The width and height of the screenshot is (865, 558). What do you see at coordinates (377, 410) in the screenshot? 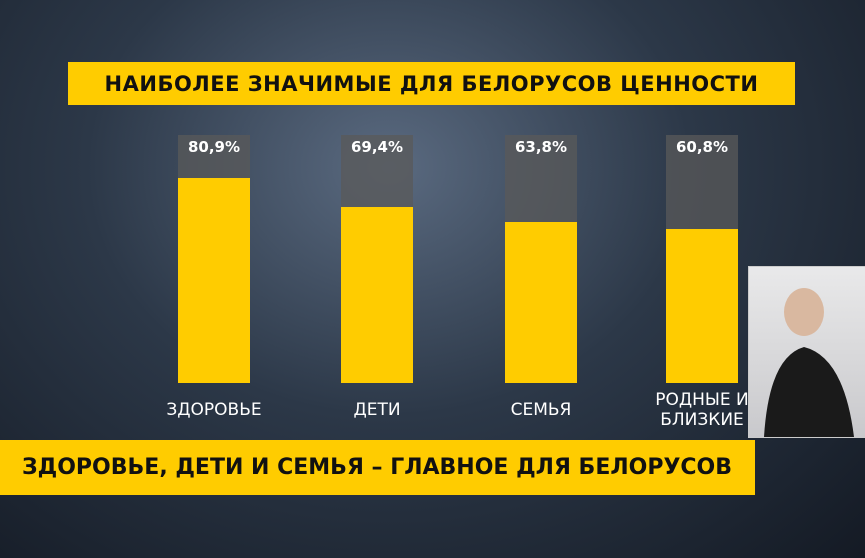
I see `category-label: ДЕТИ` at bounding box center [377, 410].